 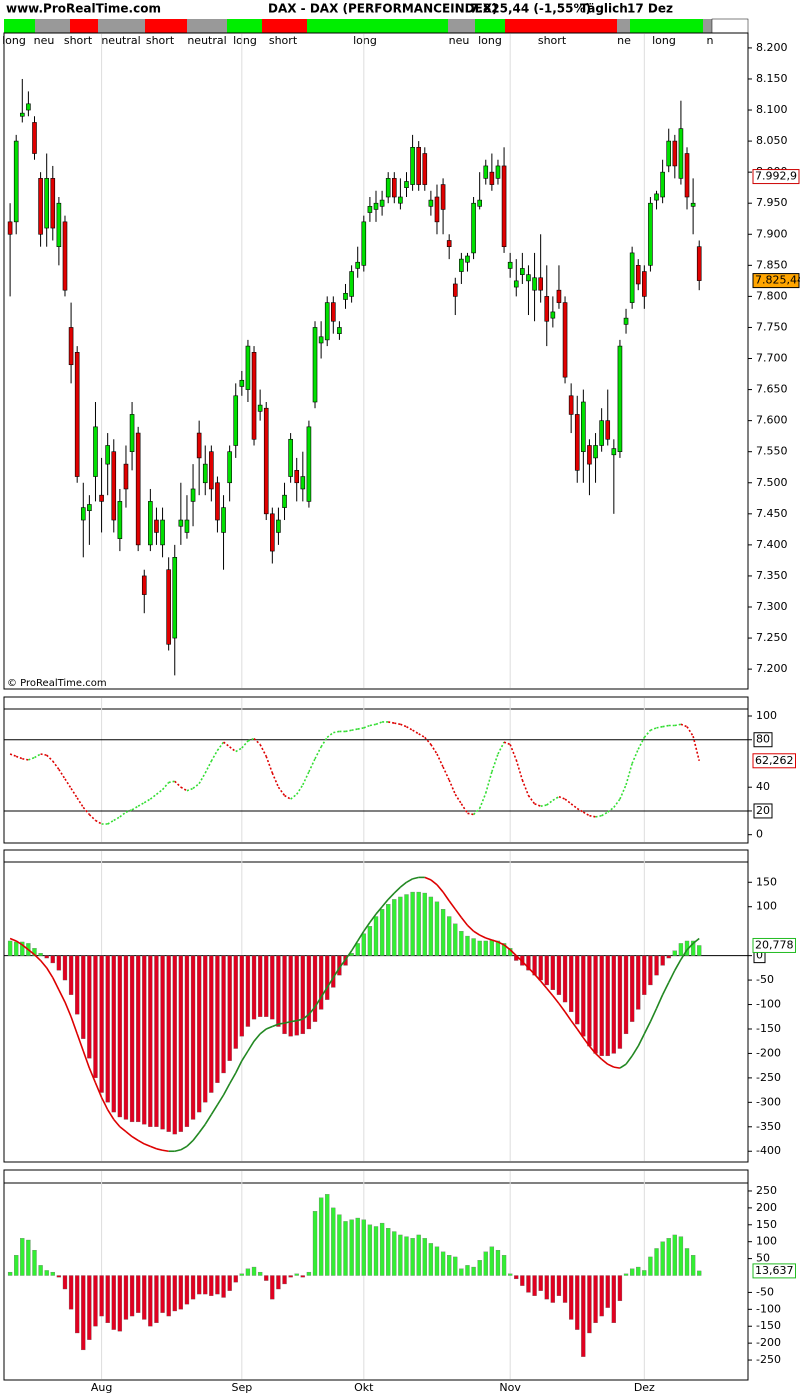 What do you see at coordinates (772, 233) in the screenshot?
I see `y-tick-label: 7.900` at bounding box center [772, 233].